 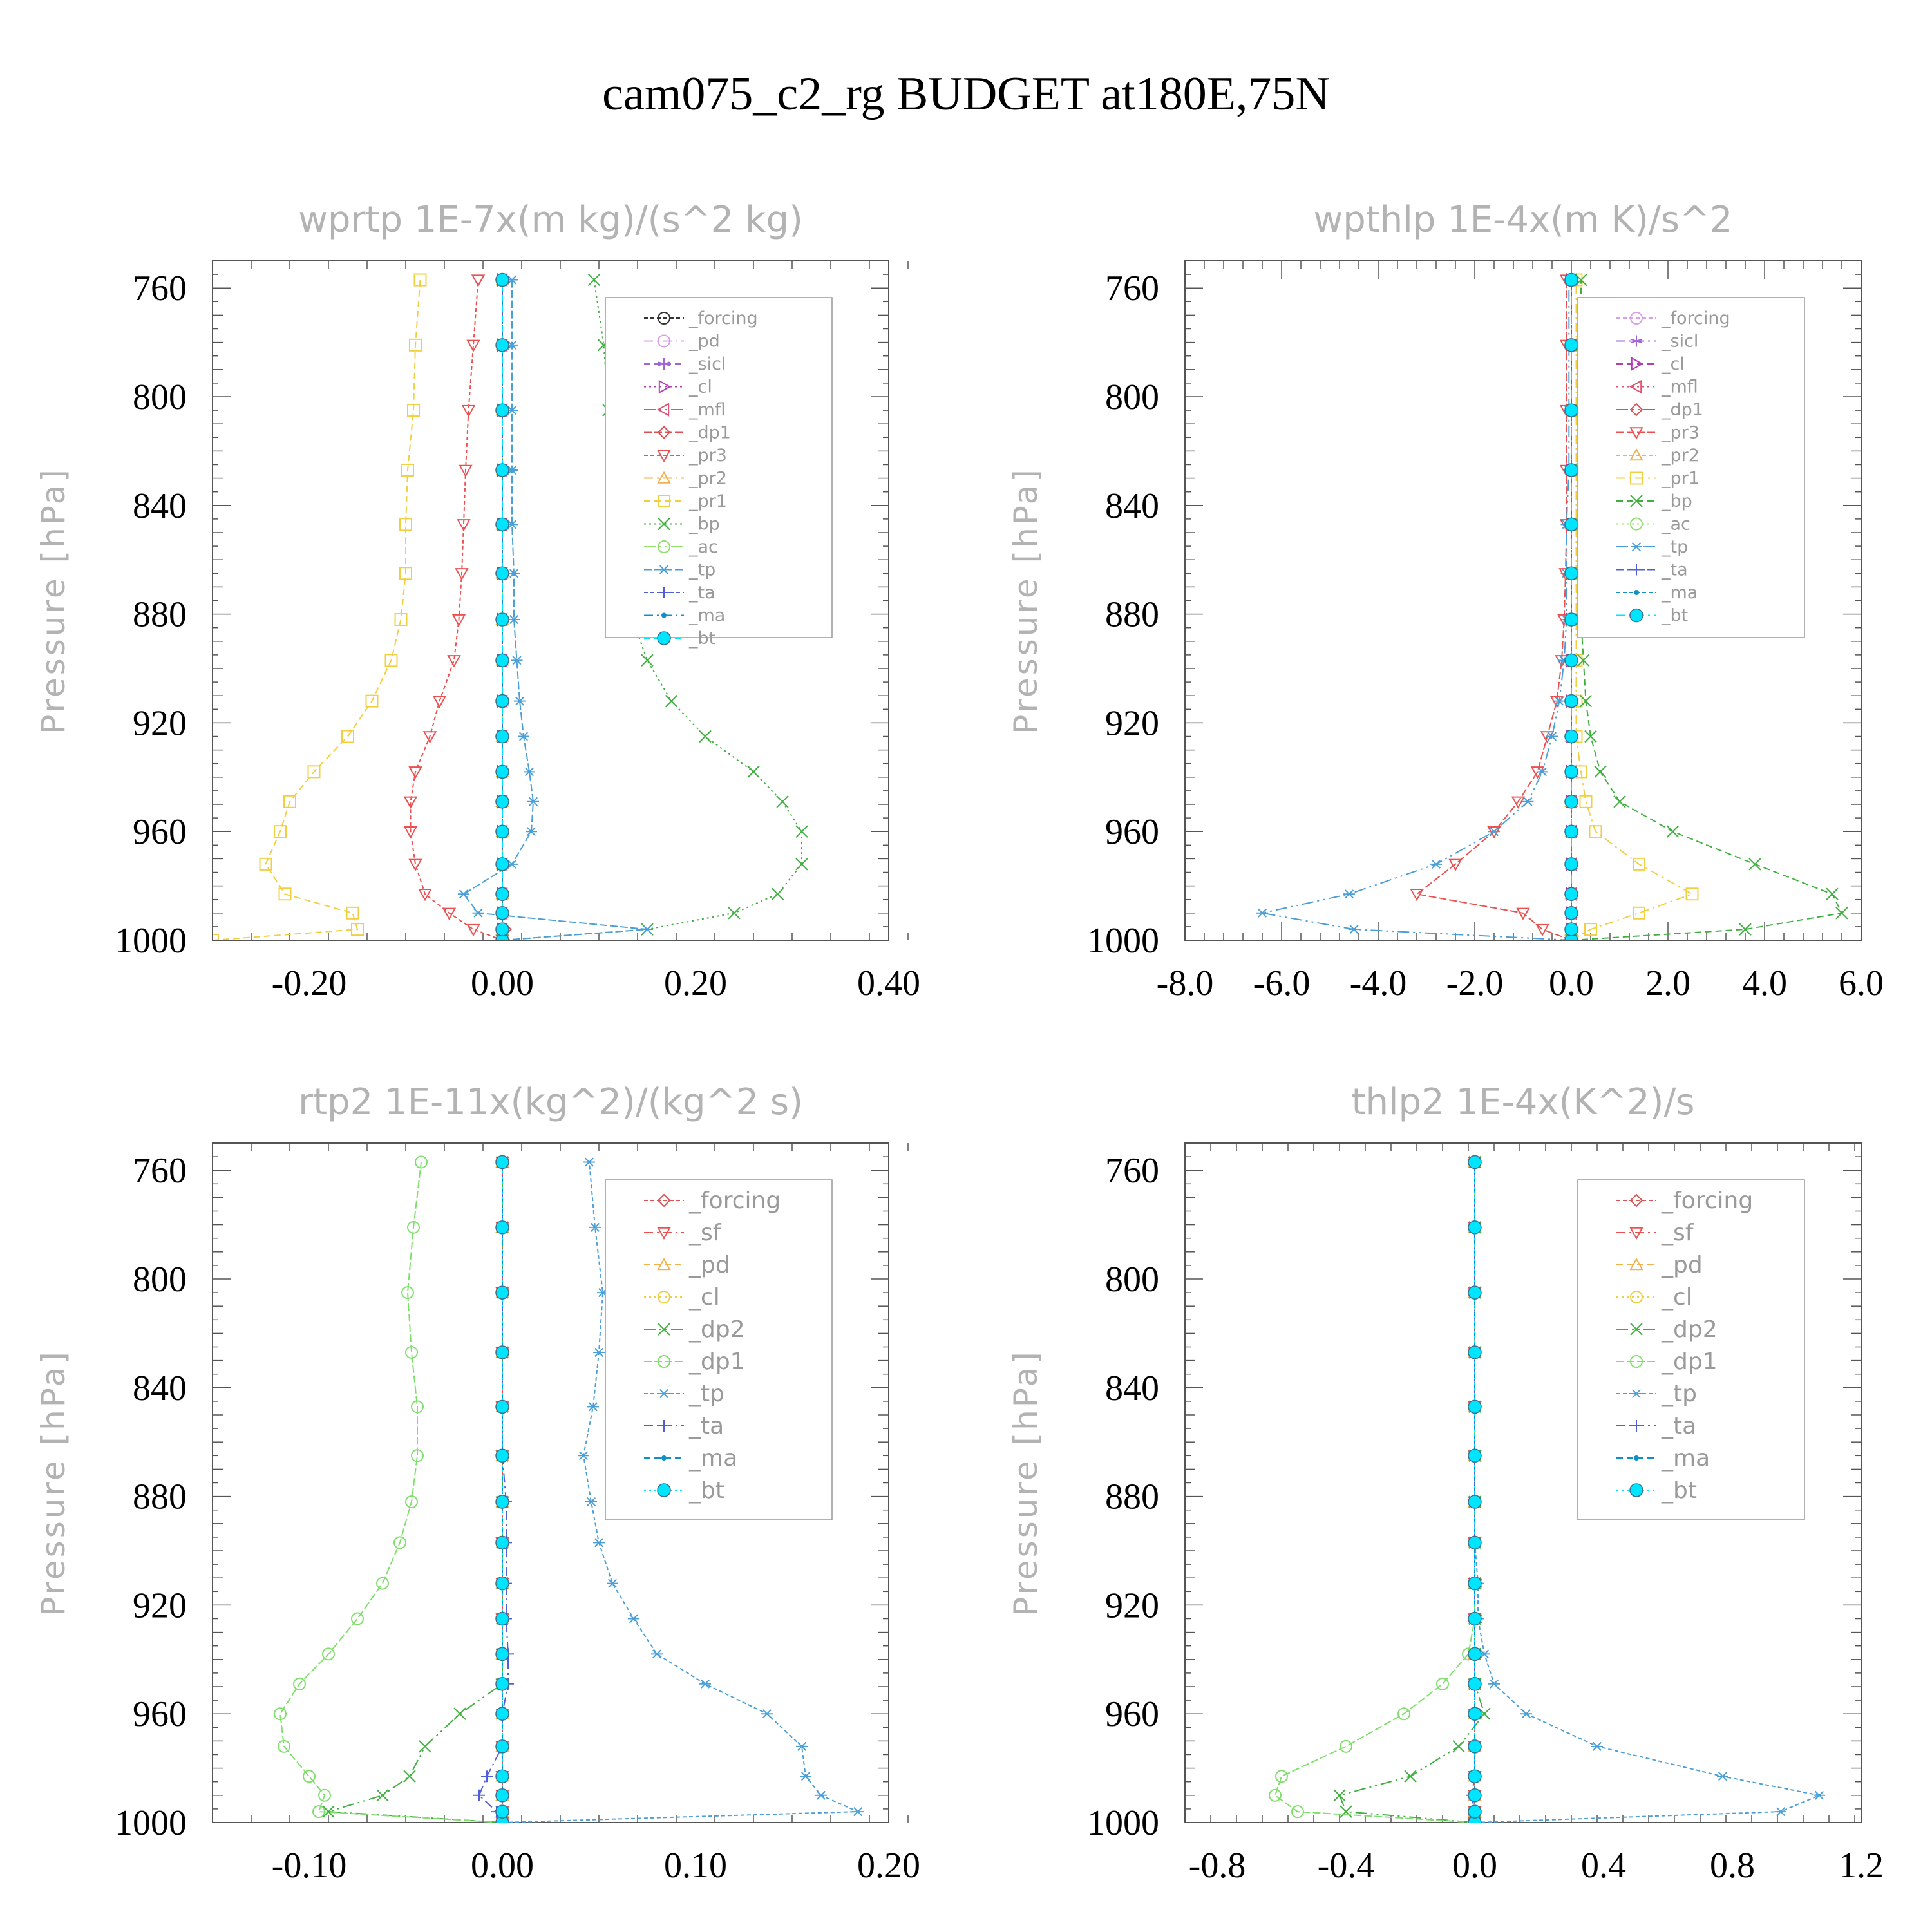 I want to click on x-tick-label: 0.40, so click(x=888, y=983).